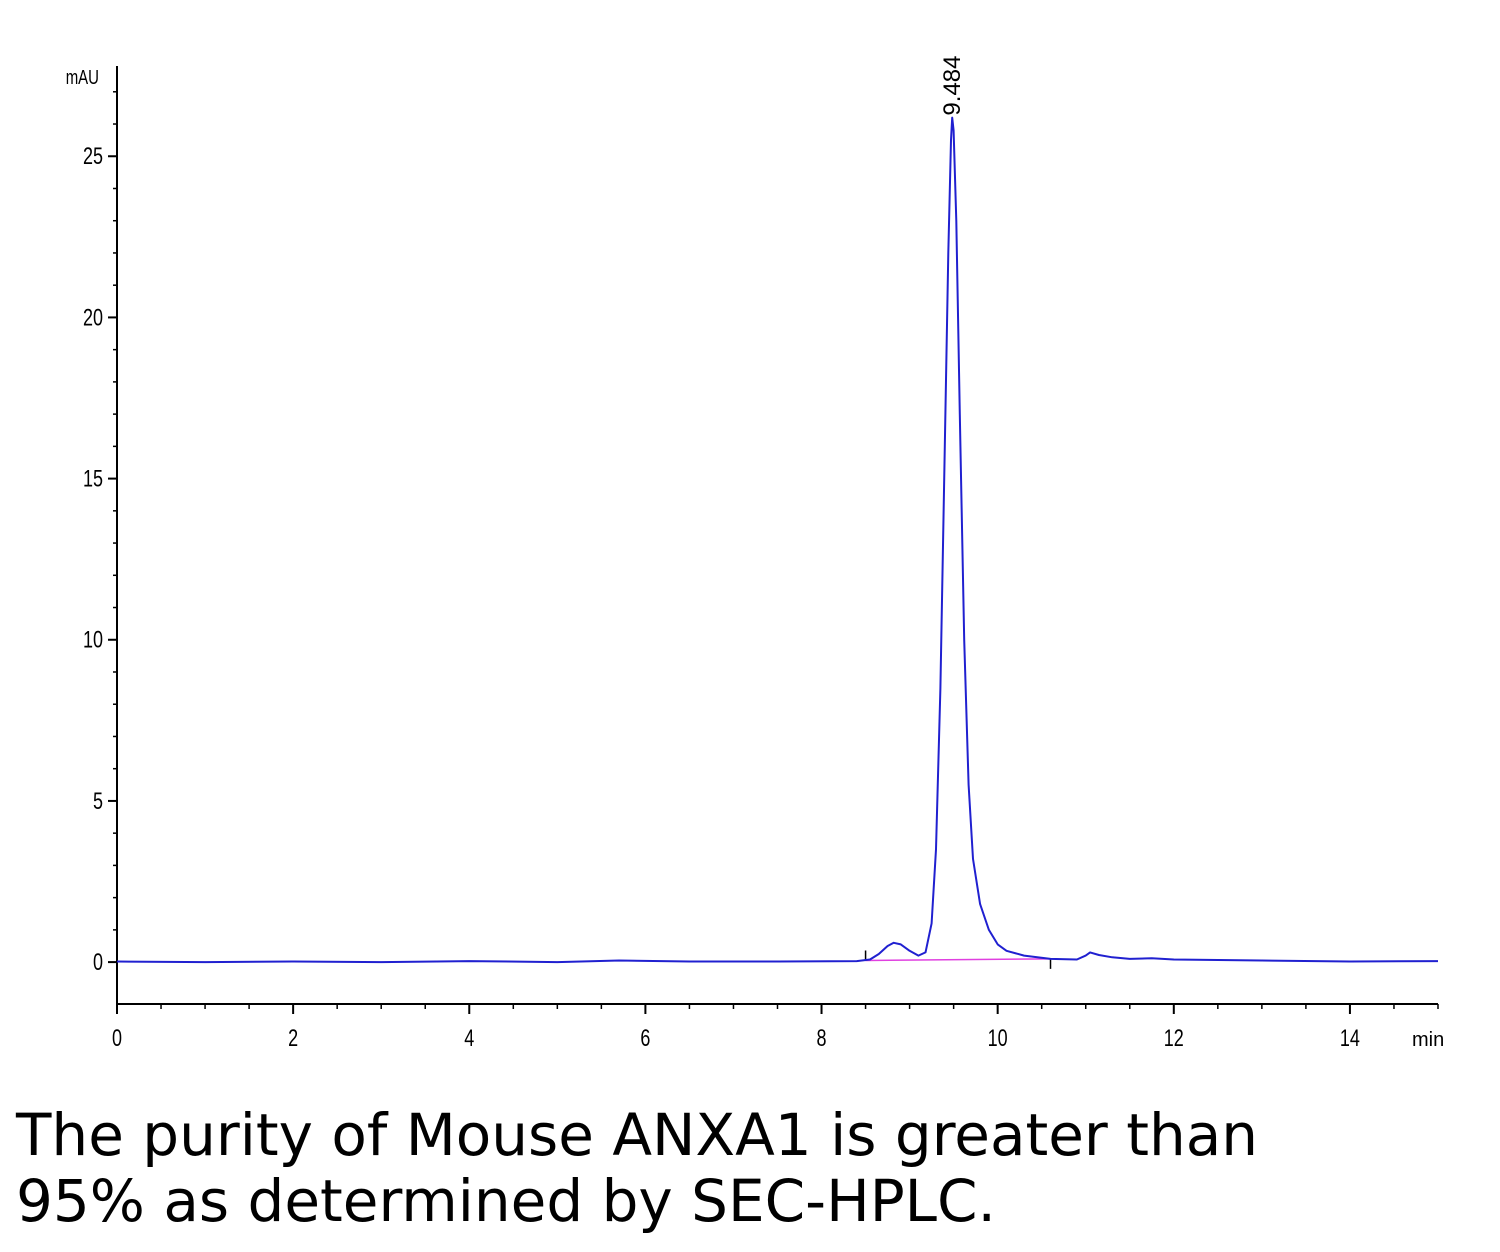  I want to click on y-axis-label: mAU, so click(82, 77).